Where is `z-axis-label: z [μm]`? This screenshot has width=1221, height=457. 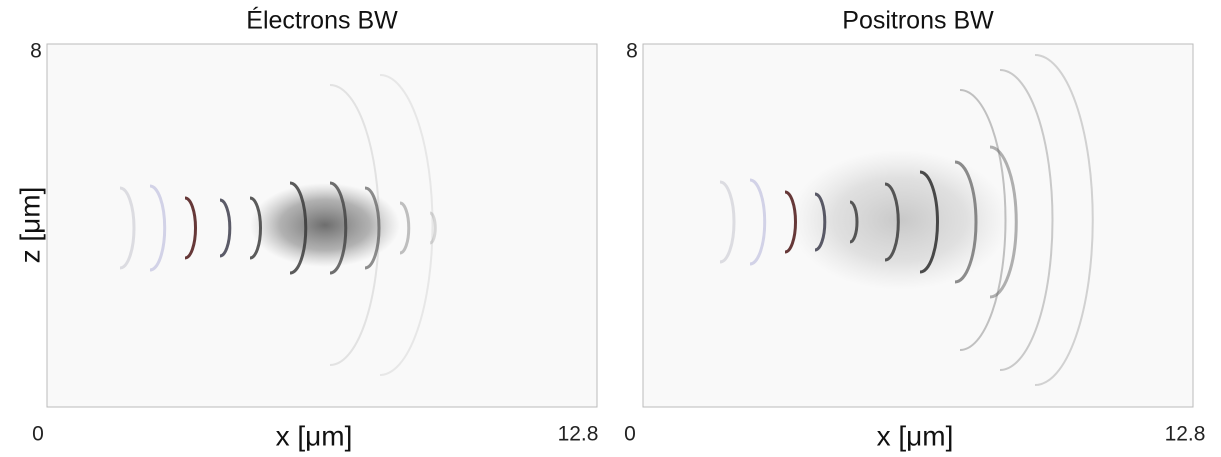
z-axis-label: z [μm] is located at coordinates (29, 225).